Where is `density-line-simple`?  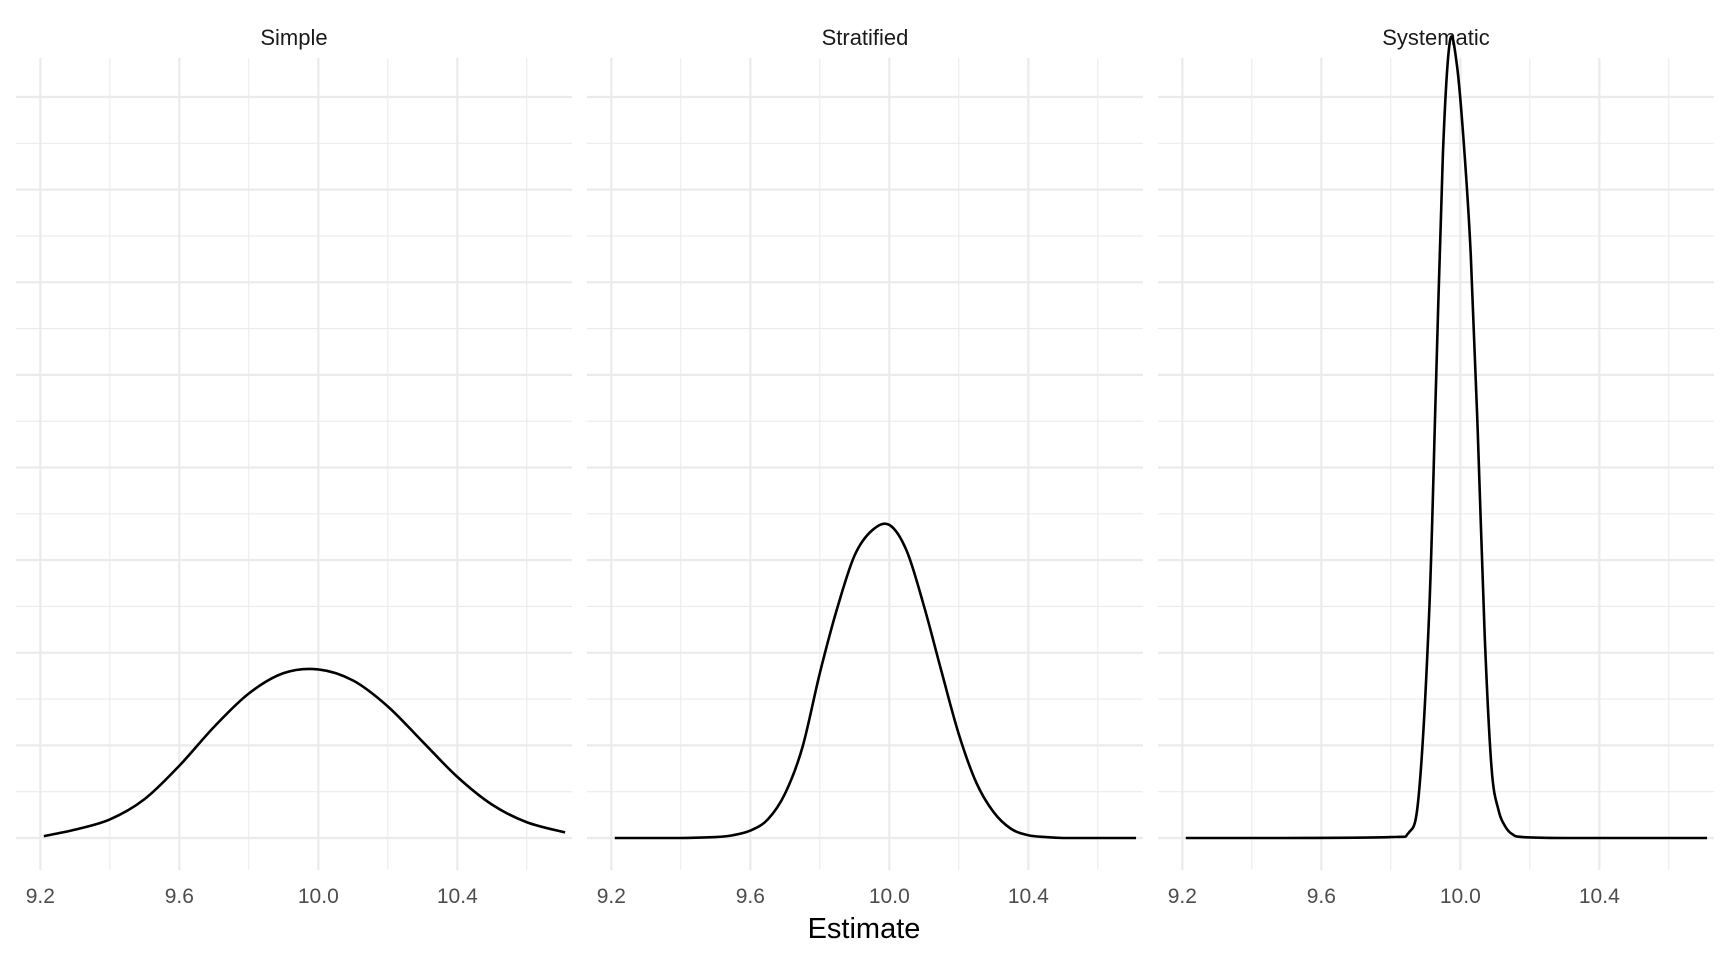 density-line-simple is located at coordinates (304, 752).